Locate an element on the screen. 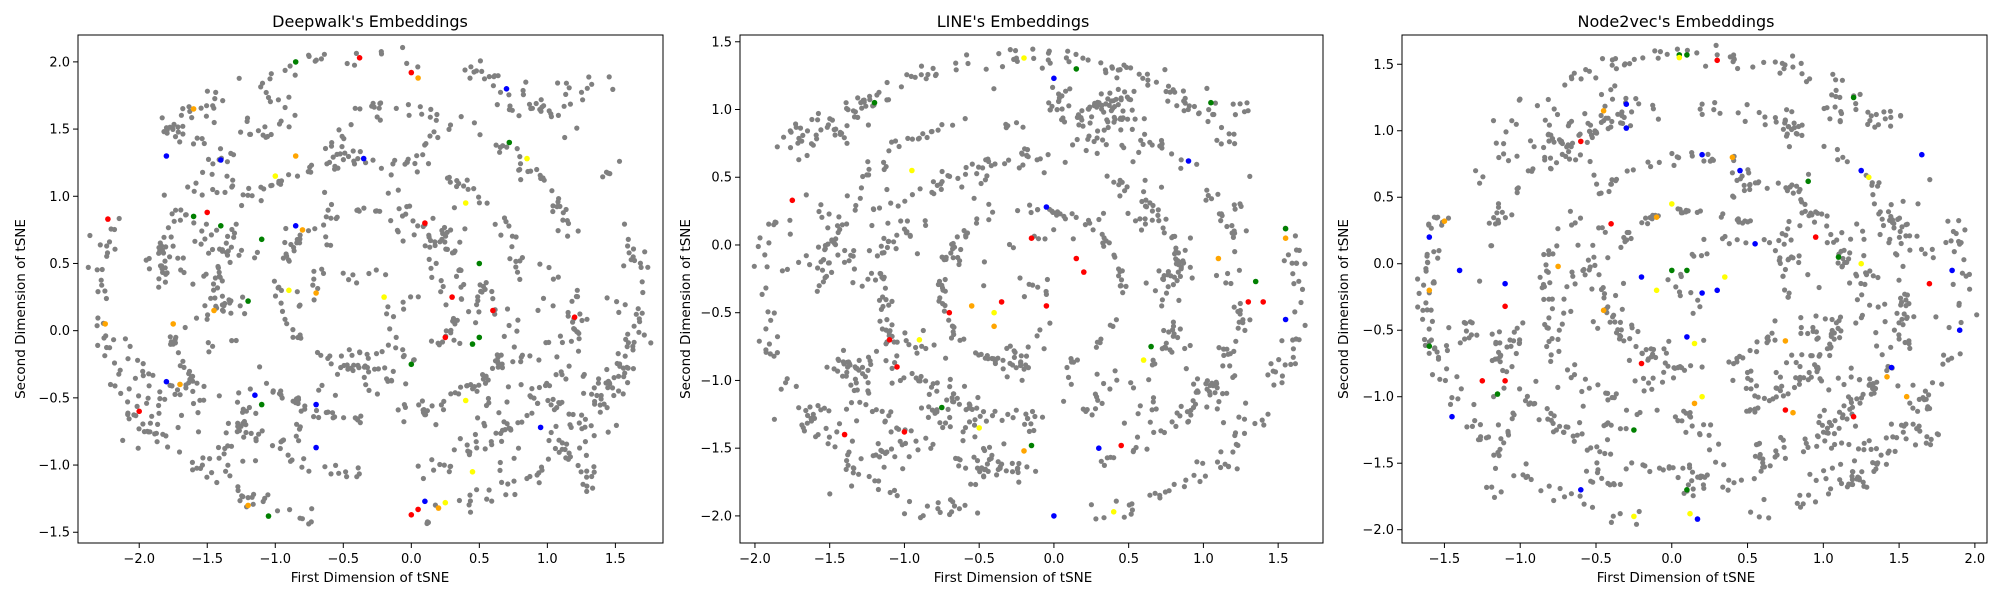 The width and height of the screenshot is (2000, 600). y-tick-label: 1.0 is located at coordinates (721, 110).